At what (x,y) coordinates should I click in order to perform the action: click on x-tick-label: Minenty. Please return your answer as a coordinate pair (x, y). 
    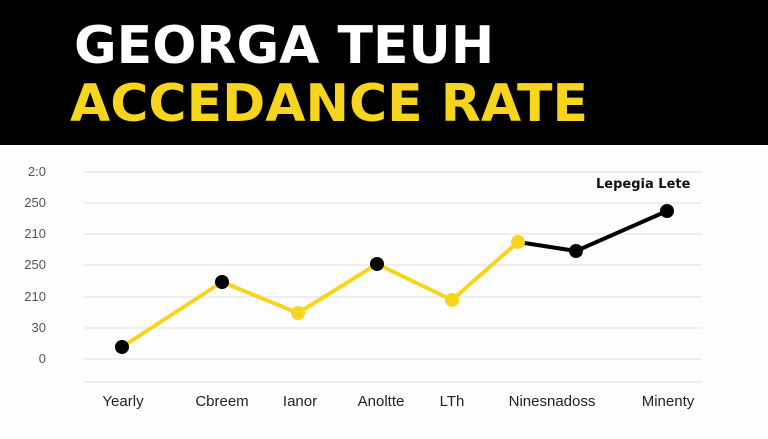
    Looking at the image, I should click on (668, 401).